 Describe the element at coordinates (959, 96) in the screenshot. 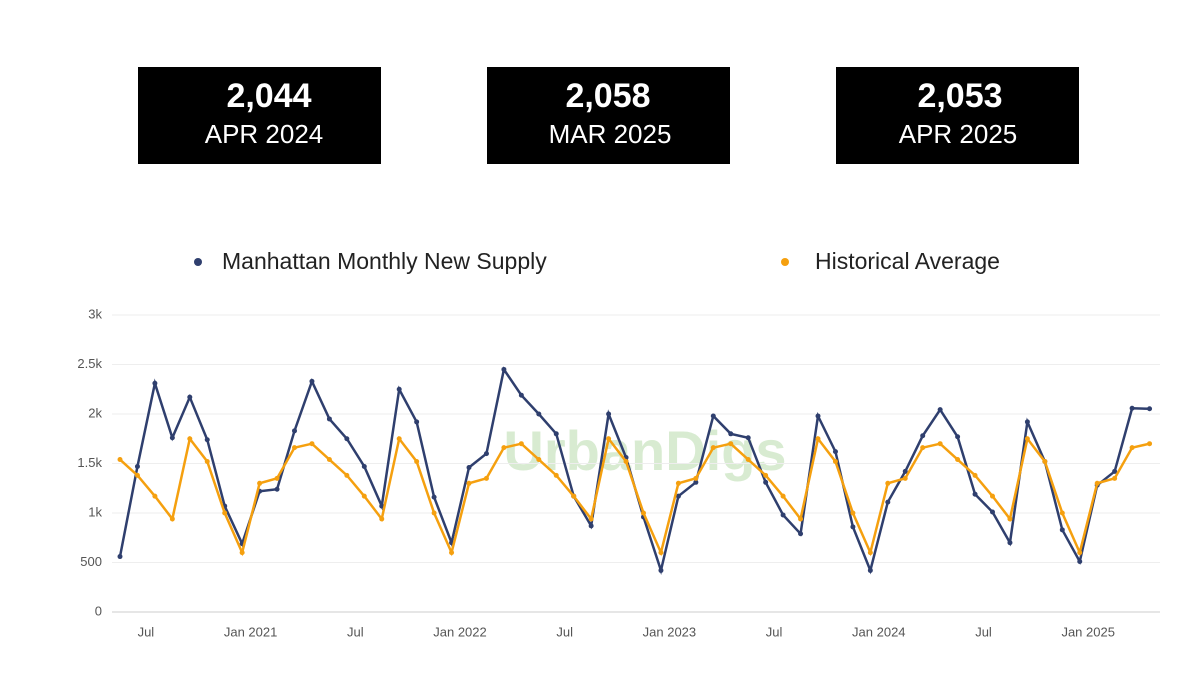

I see `kpi-value: 2,053` at that location.